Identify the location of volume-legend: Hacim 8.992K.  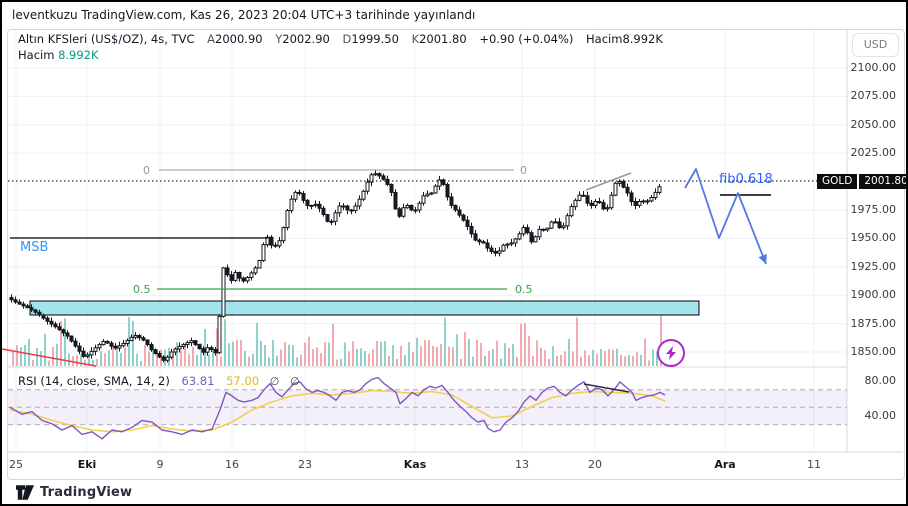
(58, 55).